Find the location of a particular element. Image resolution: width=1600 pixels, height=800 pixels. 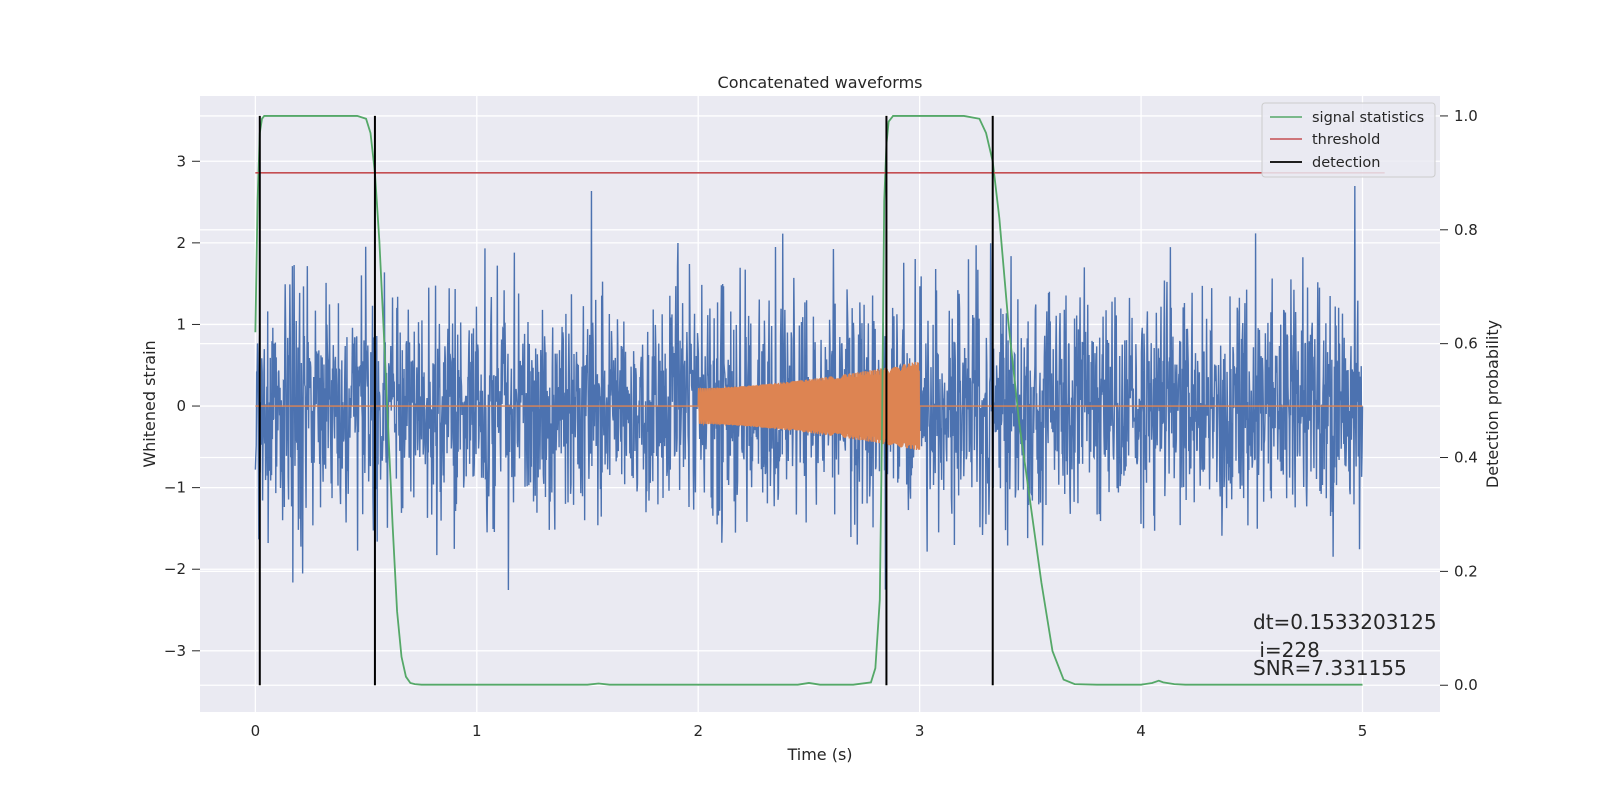

y2-tick-label: 0.4 is located at coordinates (1466, 458).